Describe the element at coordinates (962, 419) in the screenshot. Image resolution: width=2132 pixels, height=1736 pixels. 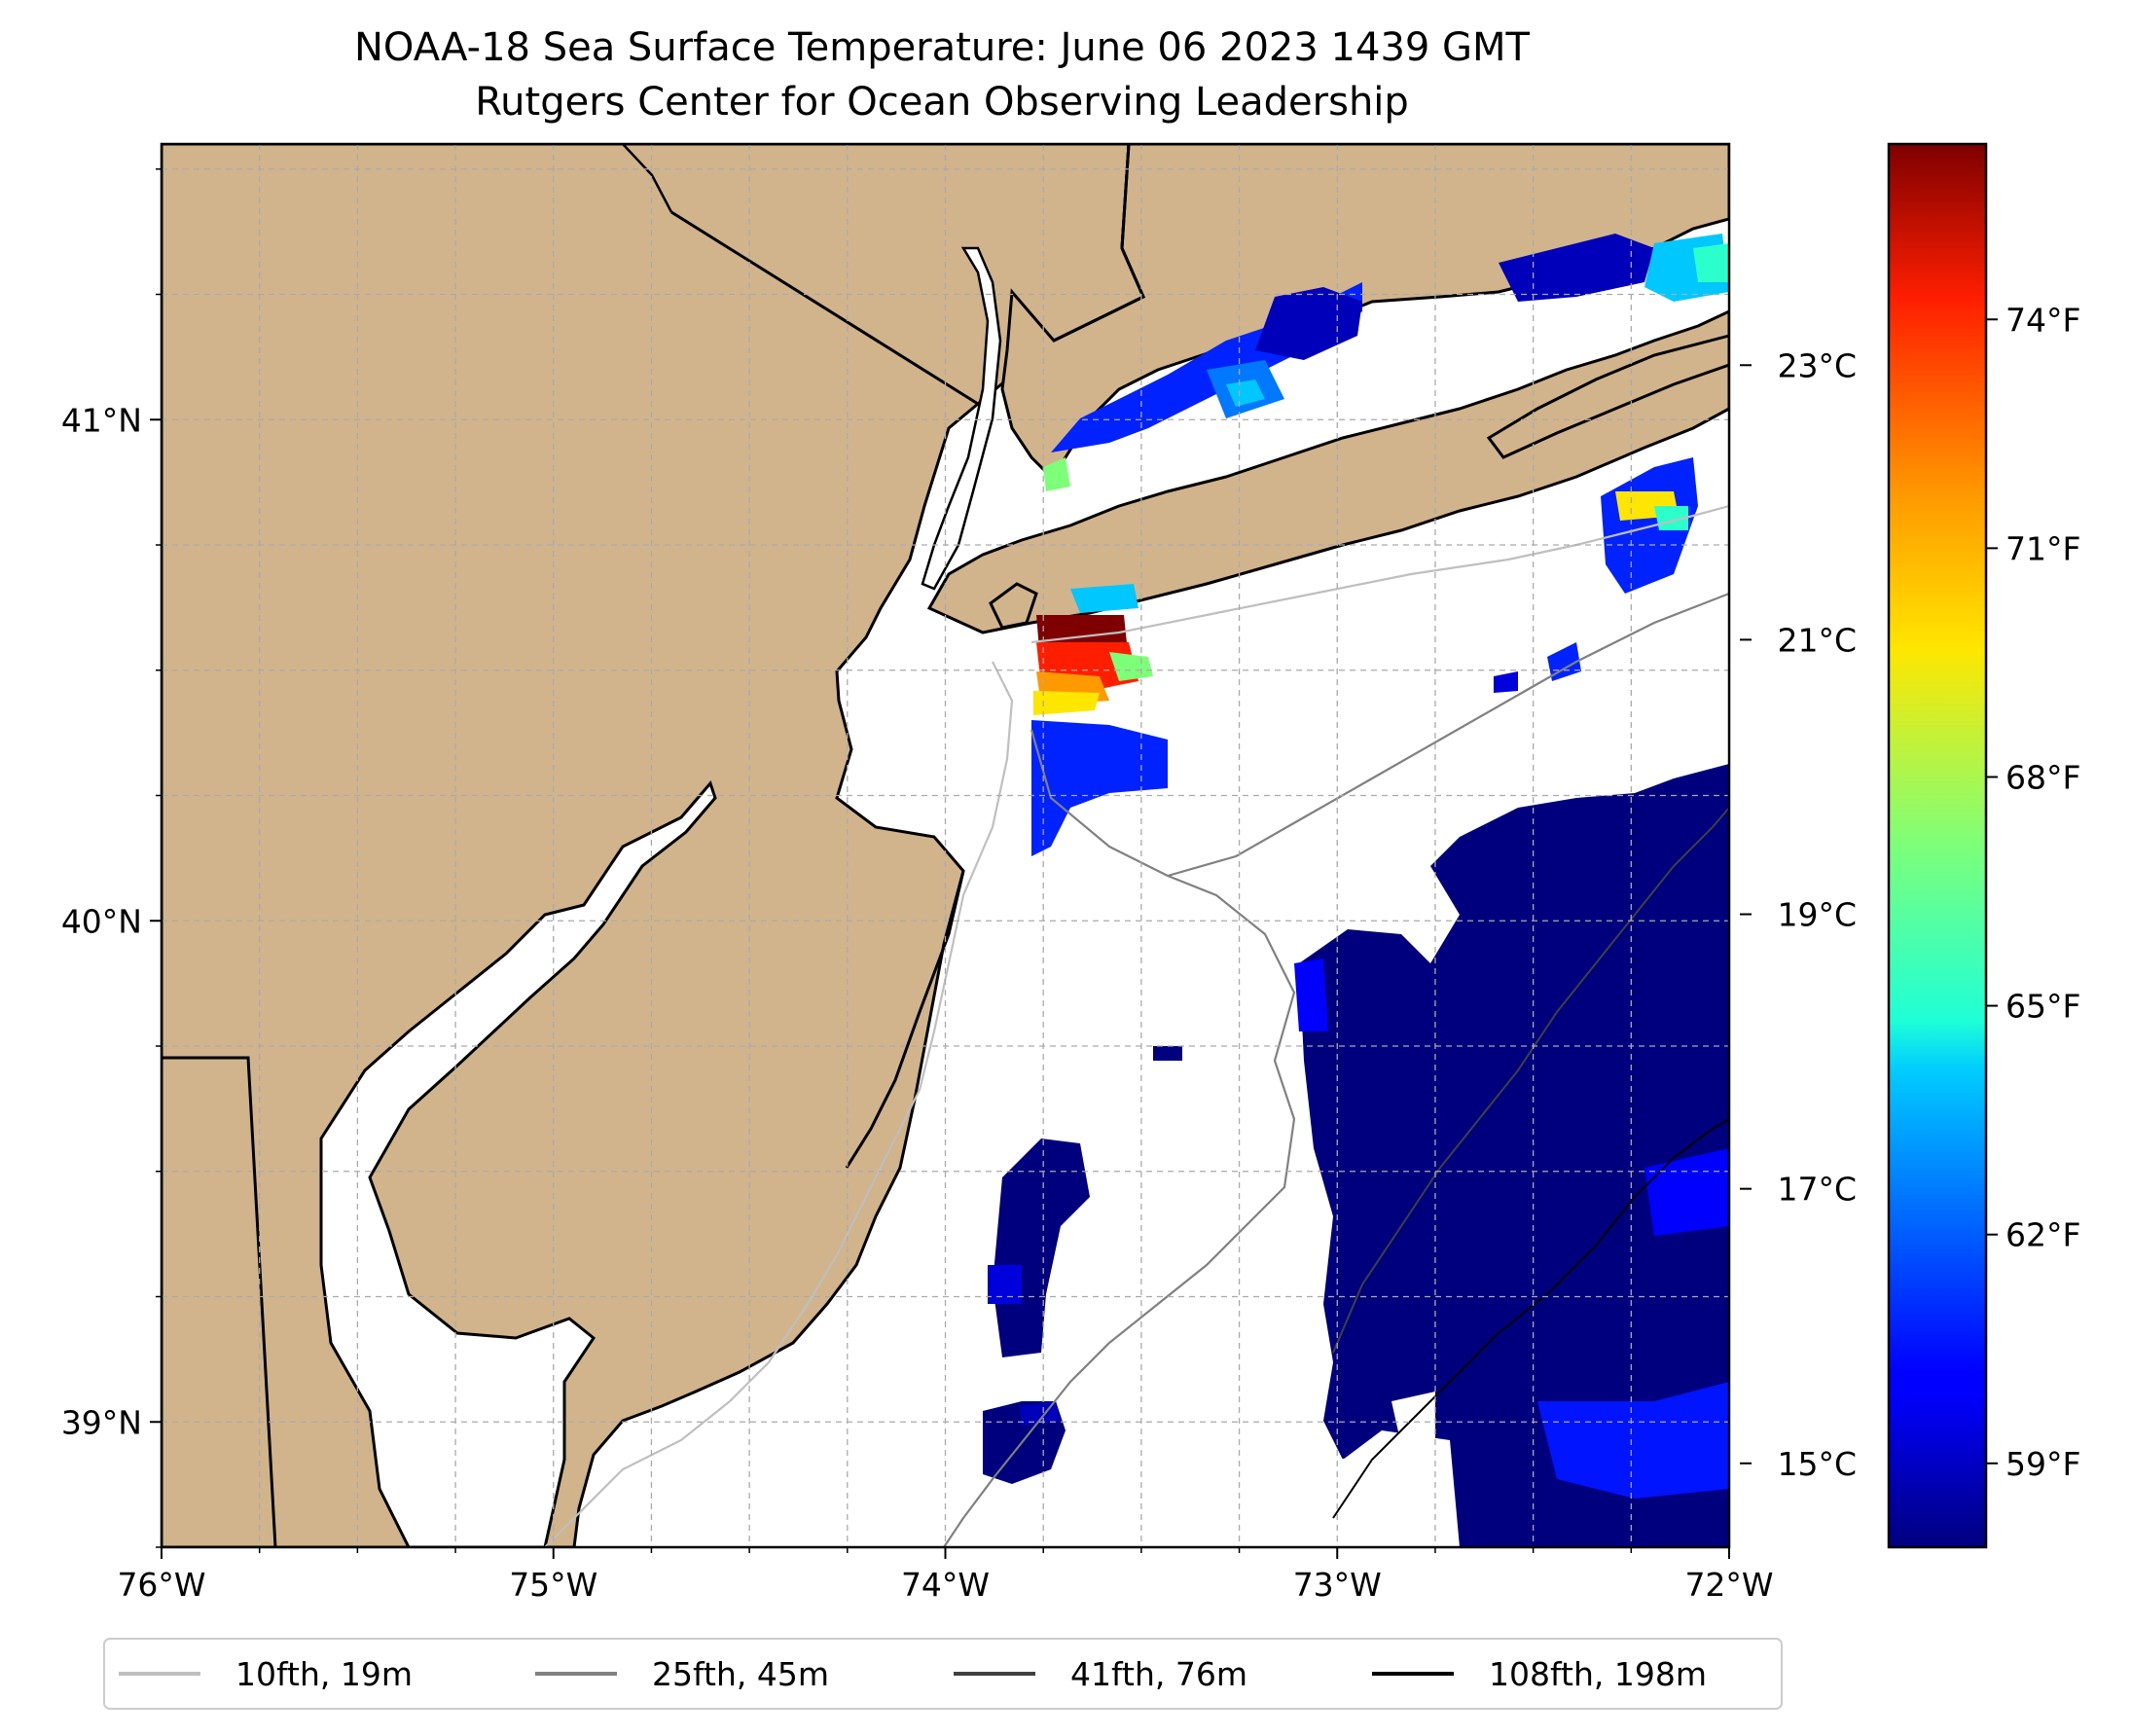
I see `hudson-river` at that location.